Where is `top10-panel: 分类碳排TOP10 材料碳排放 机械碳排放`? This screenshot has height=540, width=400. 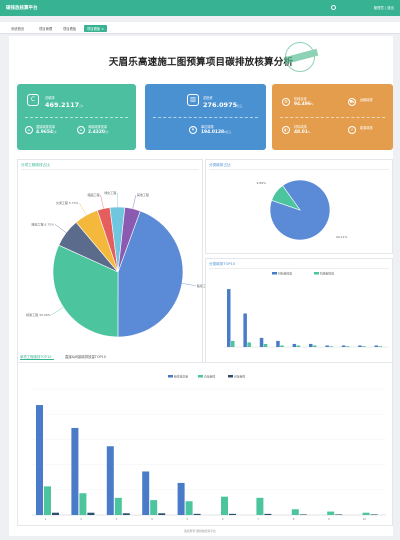
top10-panel: 分类碳排TOP10 材料碳排放 机械碳排放 is located at coordinates (299, 318).